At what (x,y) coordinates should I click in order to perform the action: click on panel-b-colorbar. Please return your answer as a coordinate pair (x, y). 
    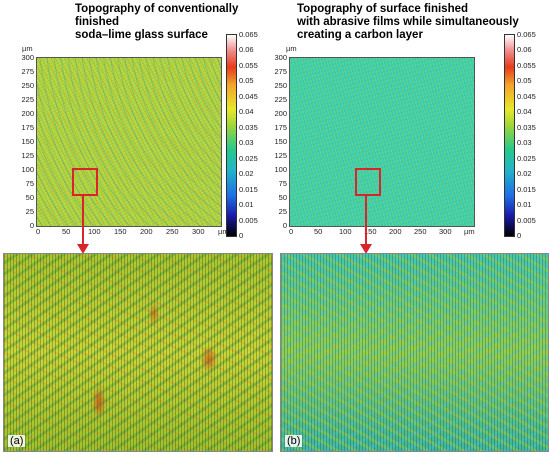
    Looking at the image, I should click on (509, 135).